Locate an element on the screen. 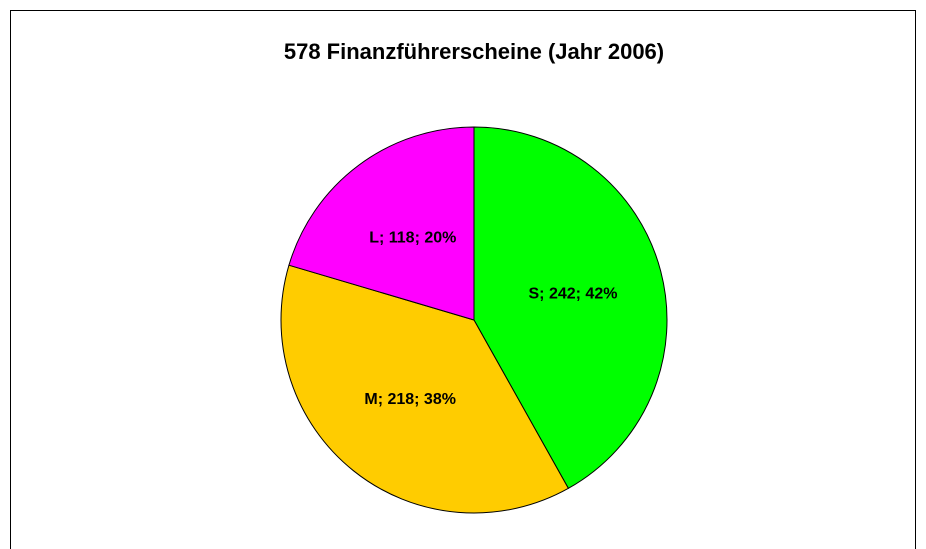 The height and width of the screenshot is (549, 926). slice-label: M; 218; 38% is located at coordinates (410, 399).